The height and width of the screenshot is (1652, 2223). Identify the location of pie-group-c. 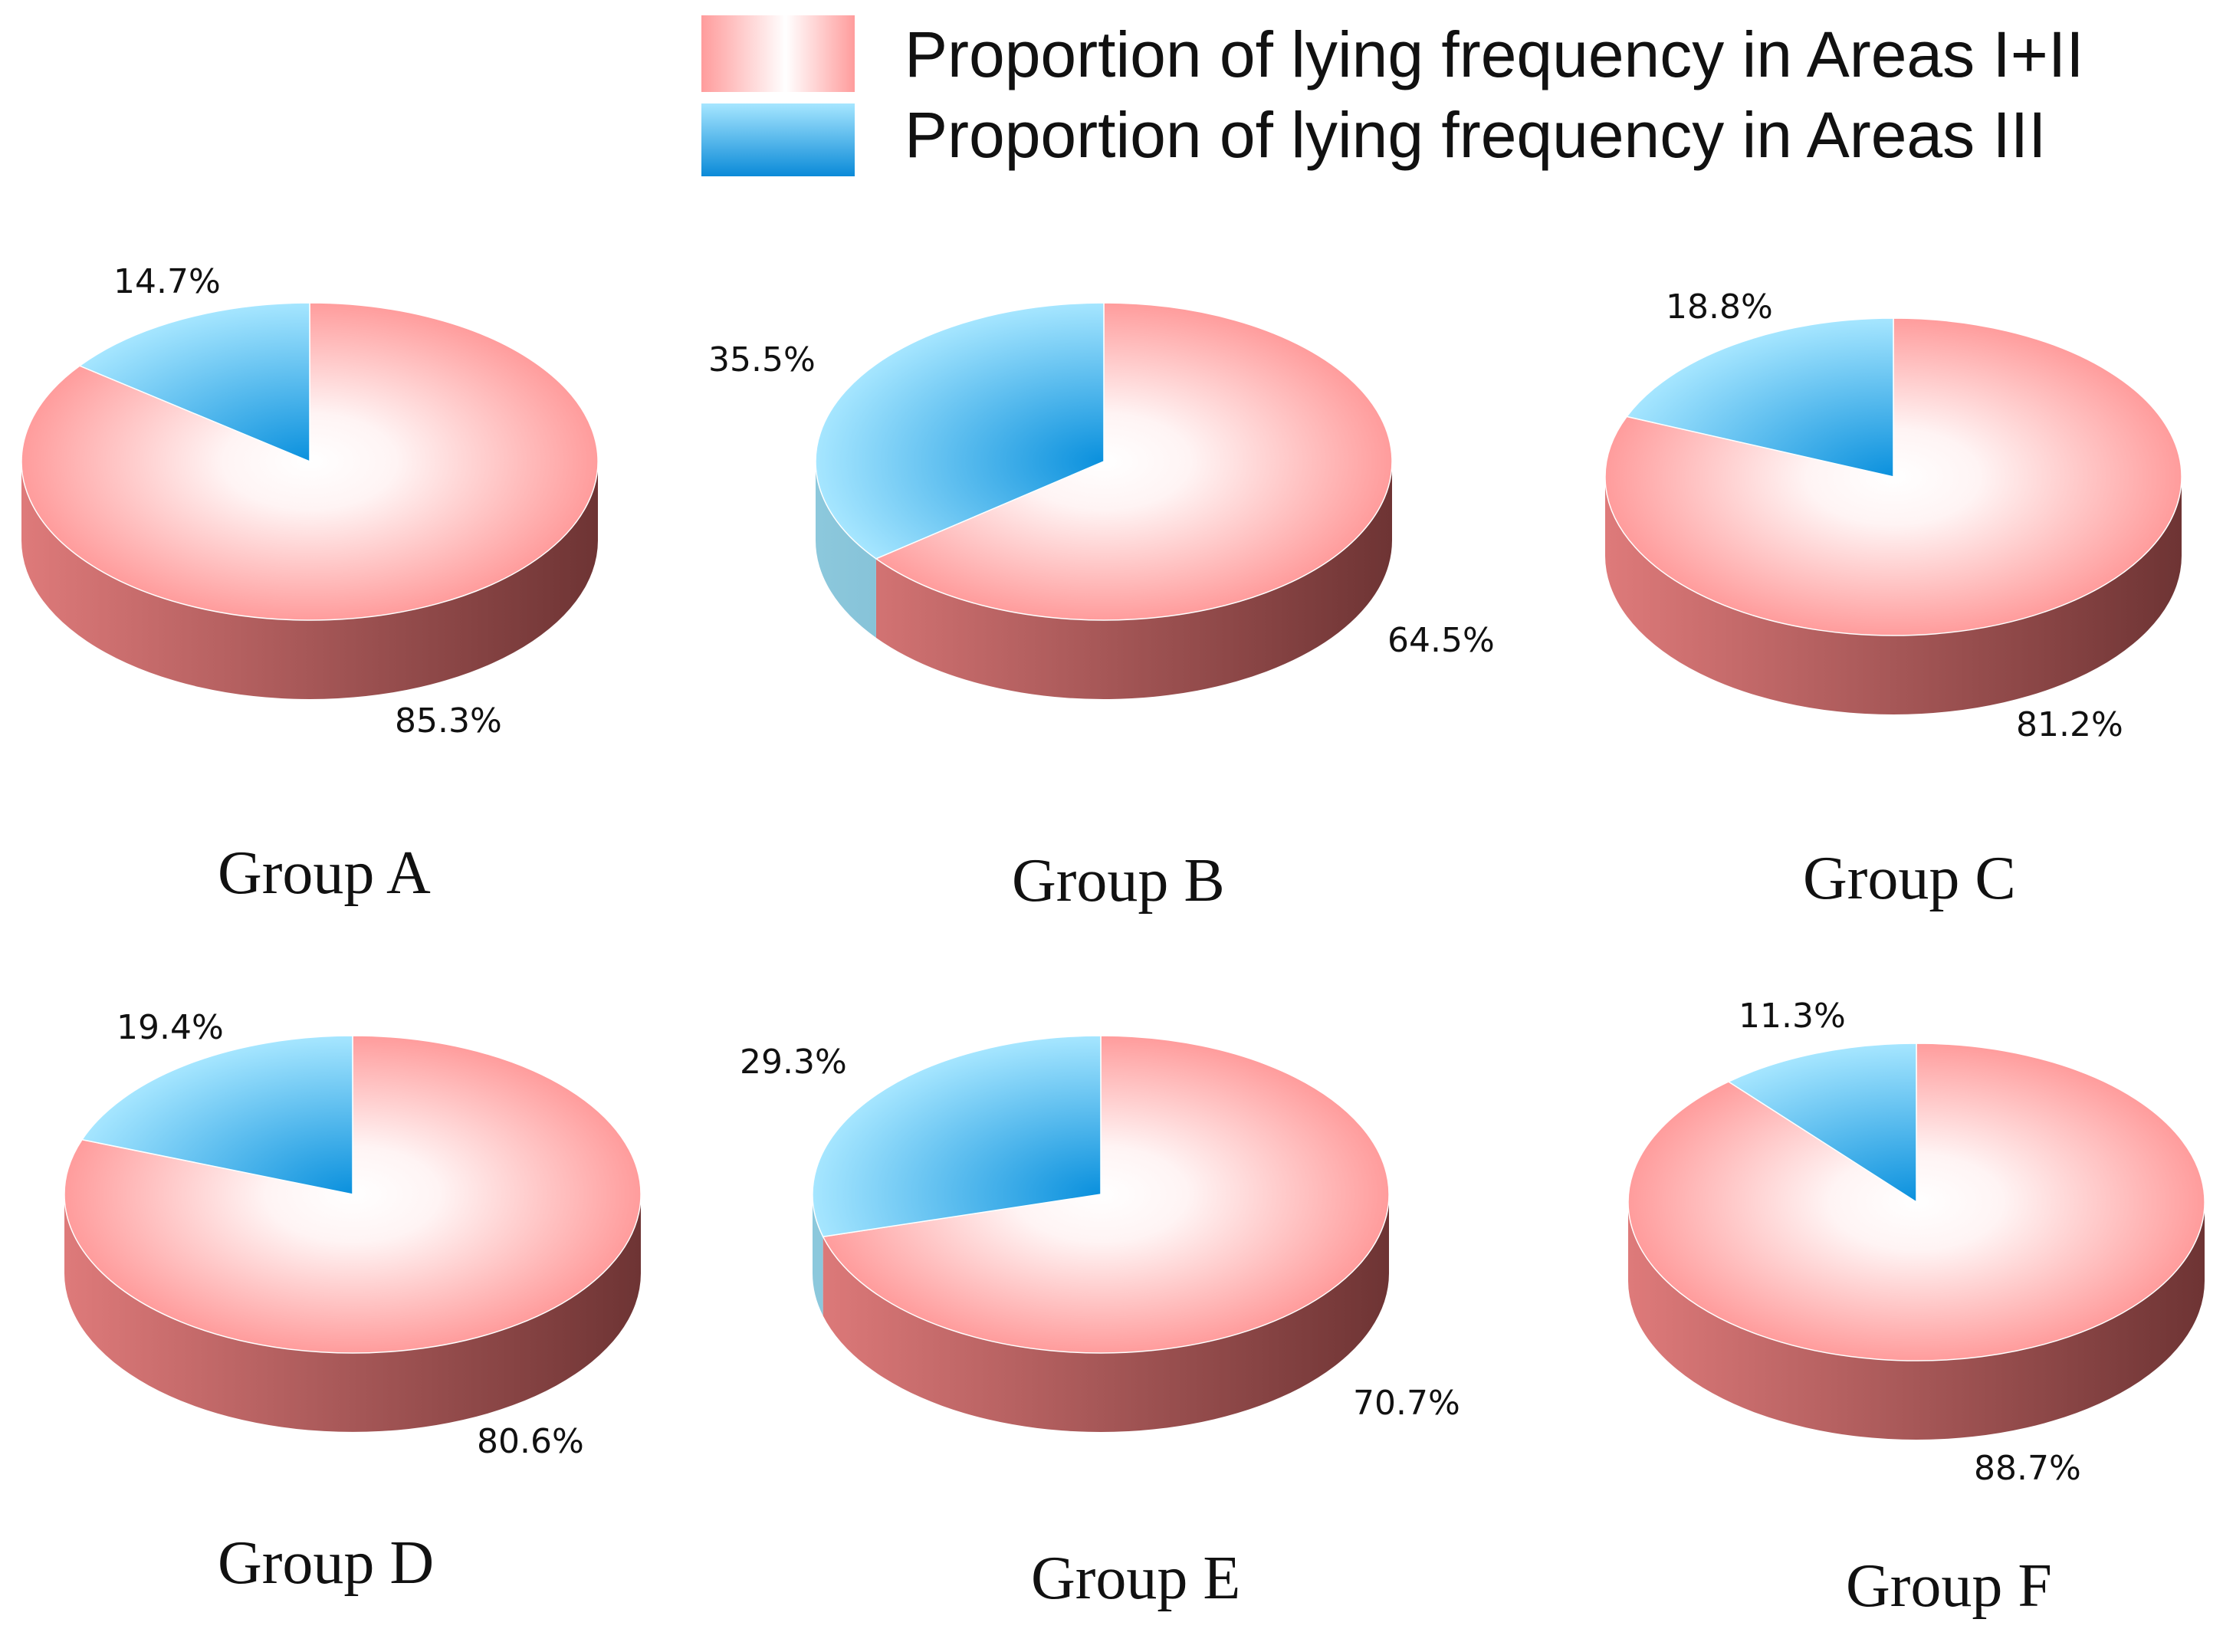
(1893, 515).